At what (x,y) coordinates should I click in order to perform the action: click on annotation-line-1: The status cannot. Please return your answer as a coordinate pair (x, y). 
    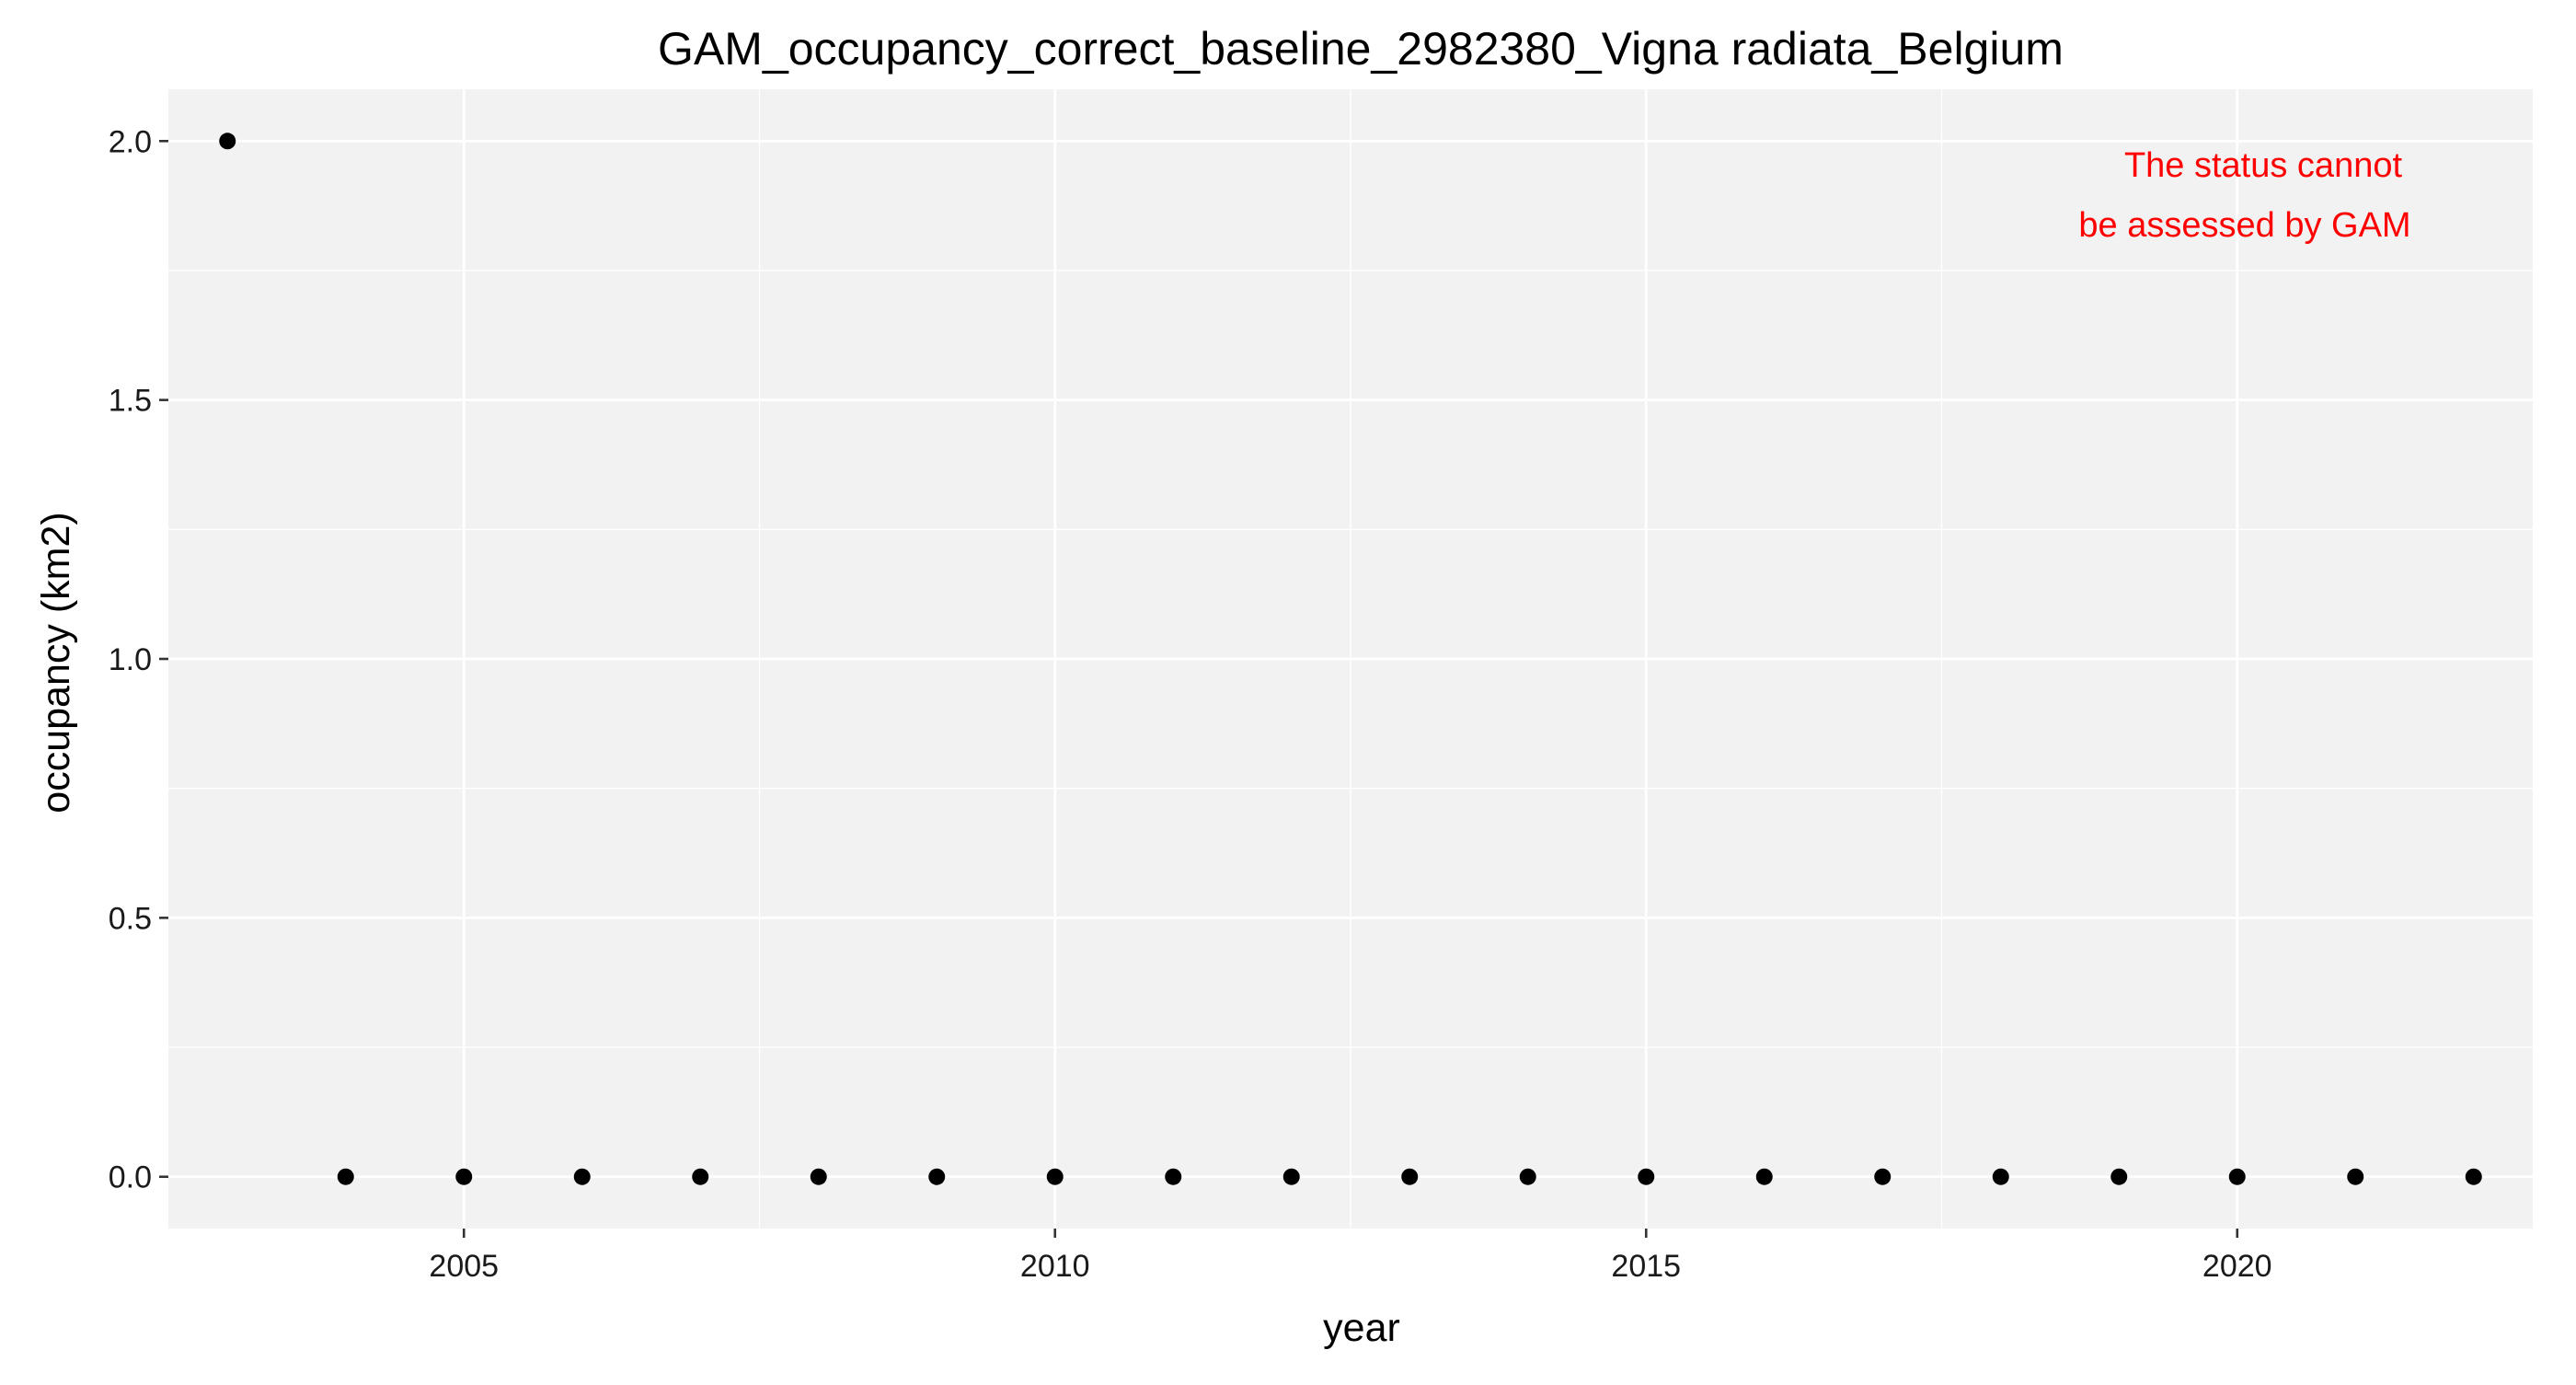
    Looking at the image, I should click on (2263, 165).